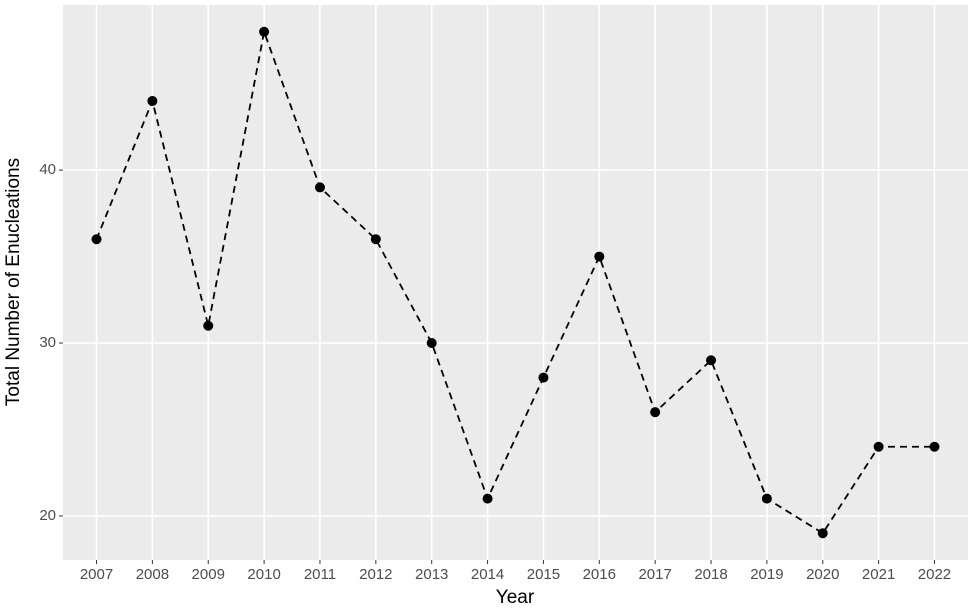 The image size is (972, 610). What do you see at coordinates (710, 574) in the screenshot?
I see `x-tick-label: 2018` at bounding box center [710, 574].